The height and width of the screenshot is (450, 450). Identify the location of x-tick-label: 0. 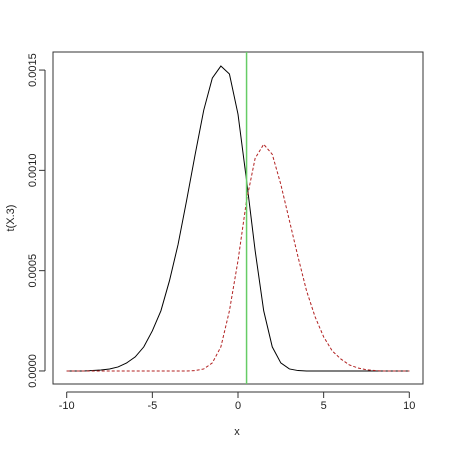
(238, 406).